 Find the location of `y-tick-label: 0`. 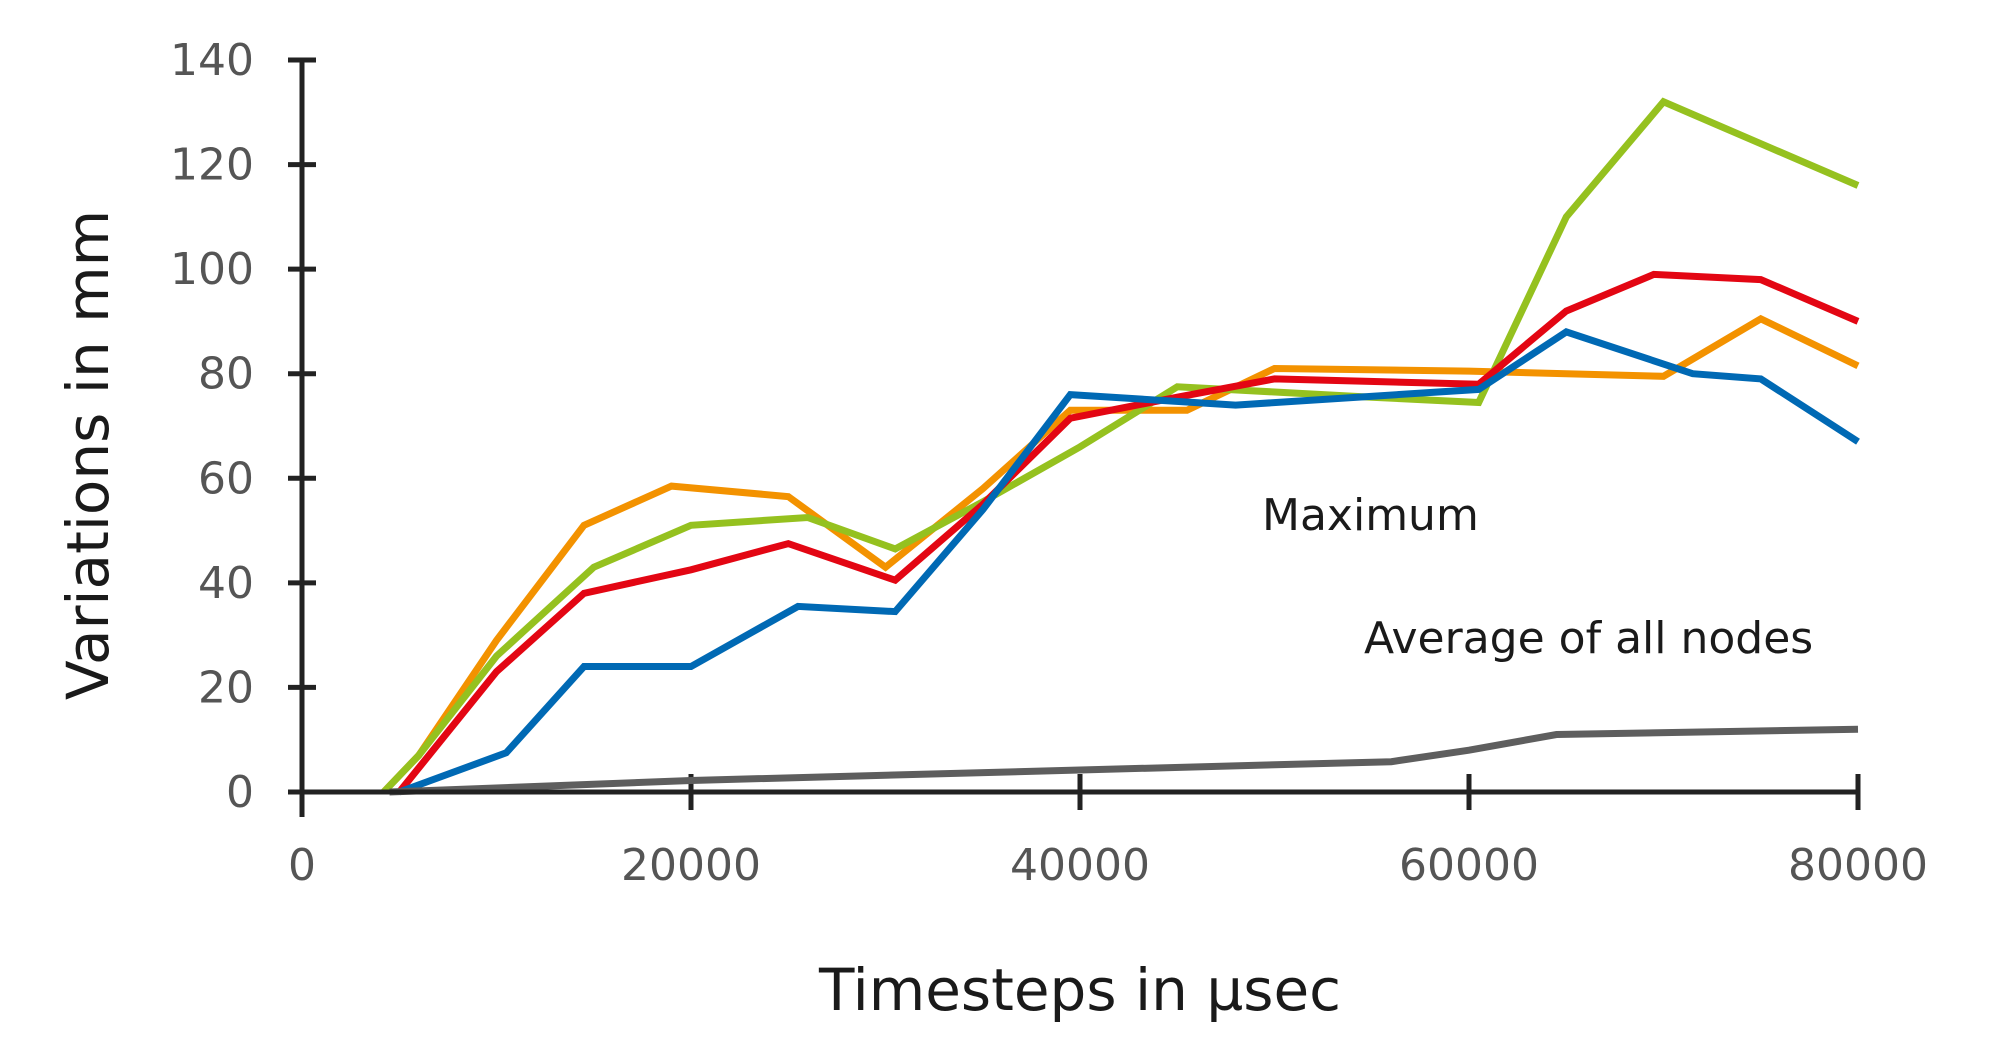

y-tick-label: 0 is located at coordinates (240, 792).